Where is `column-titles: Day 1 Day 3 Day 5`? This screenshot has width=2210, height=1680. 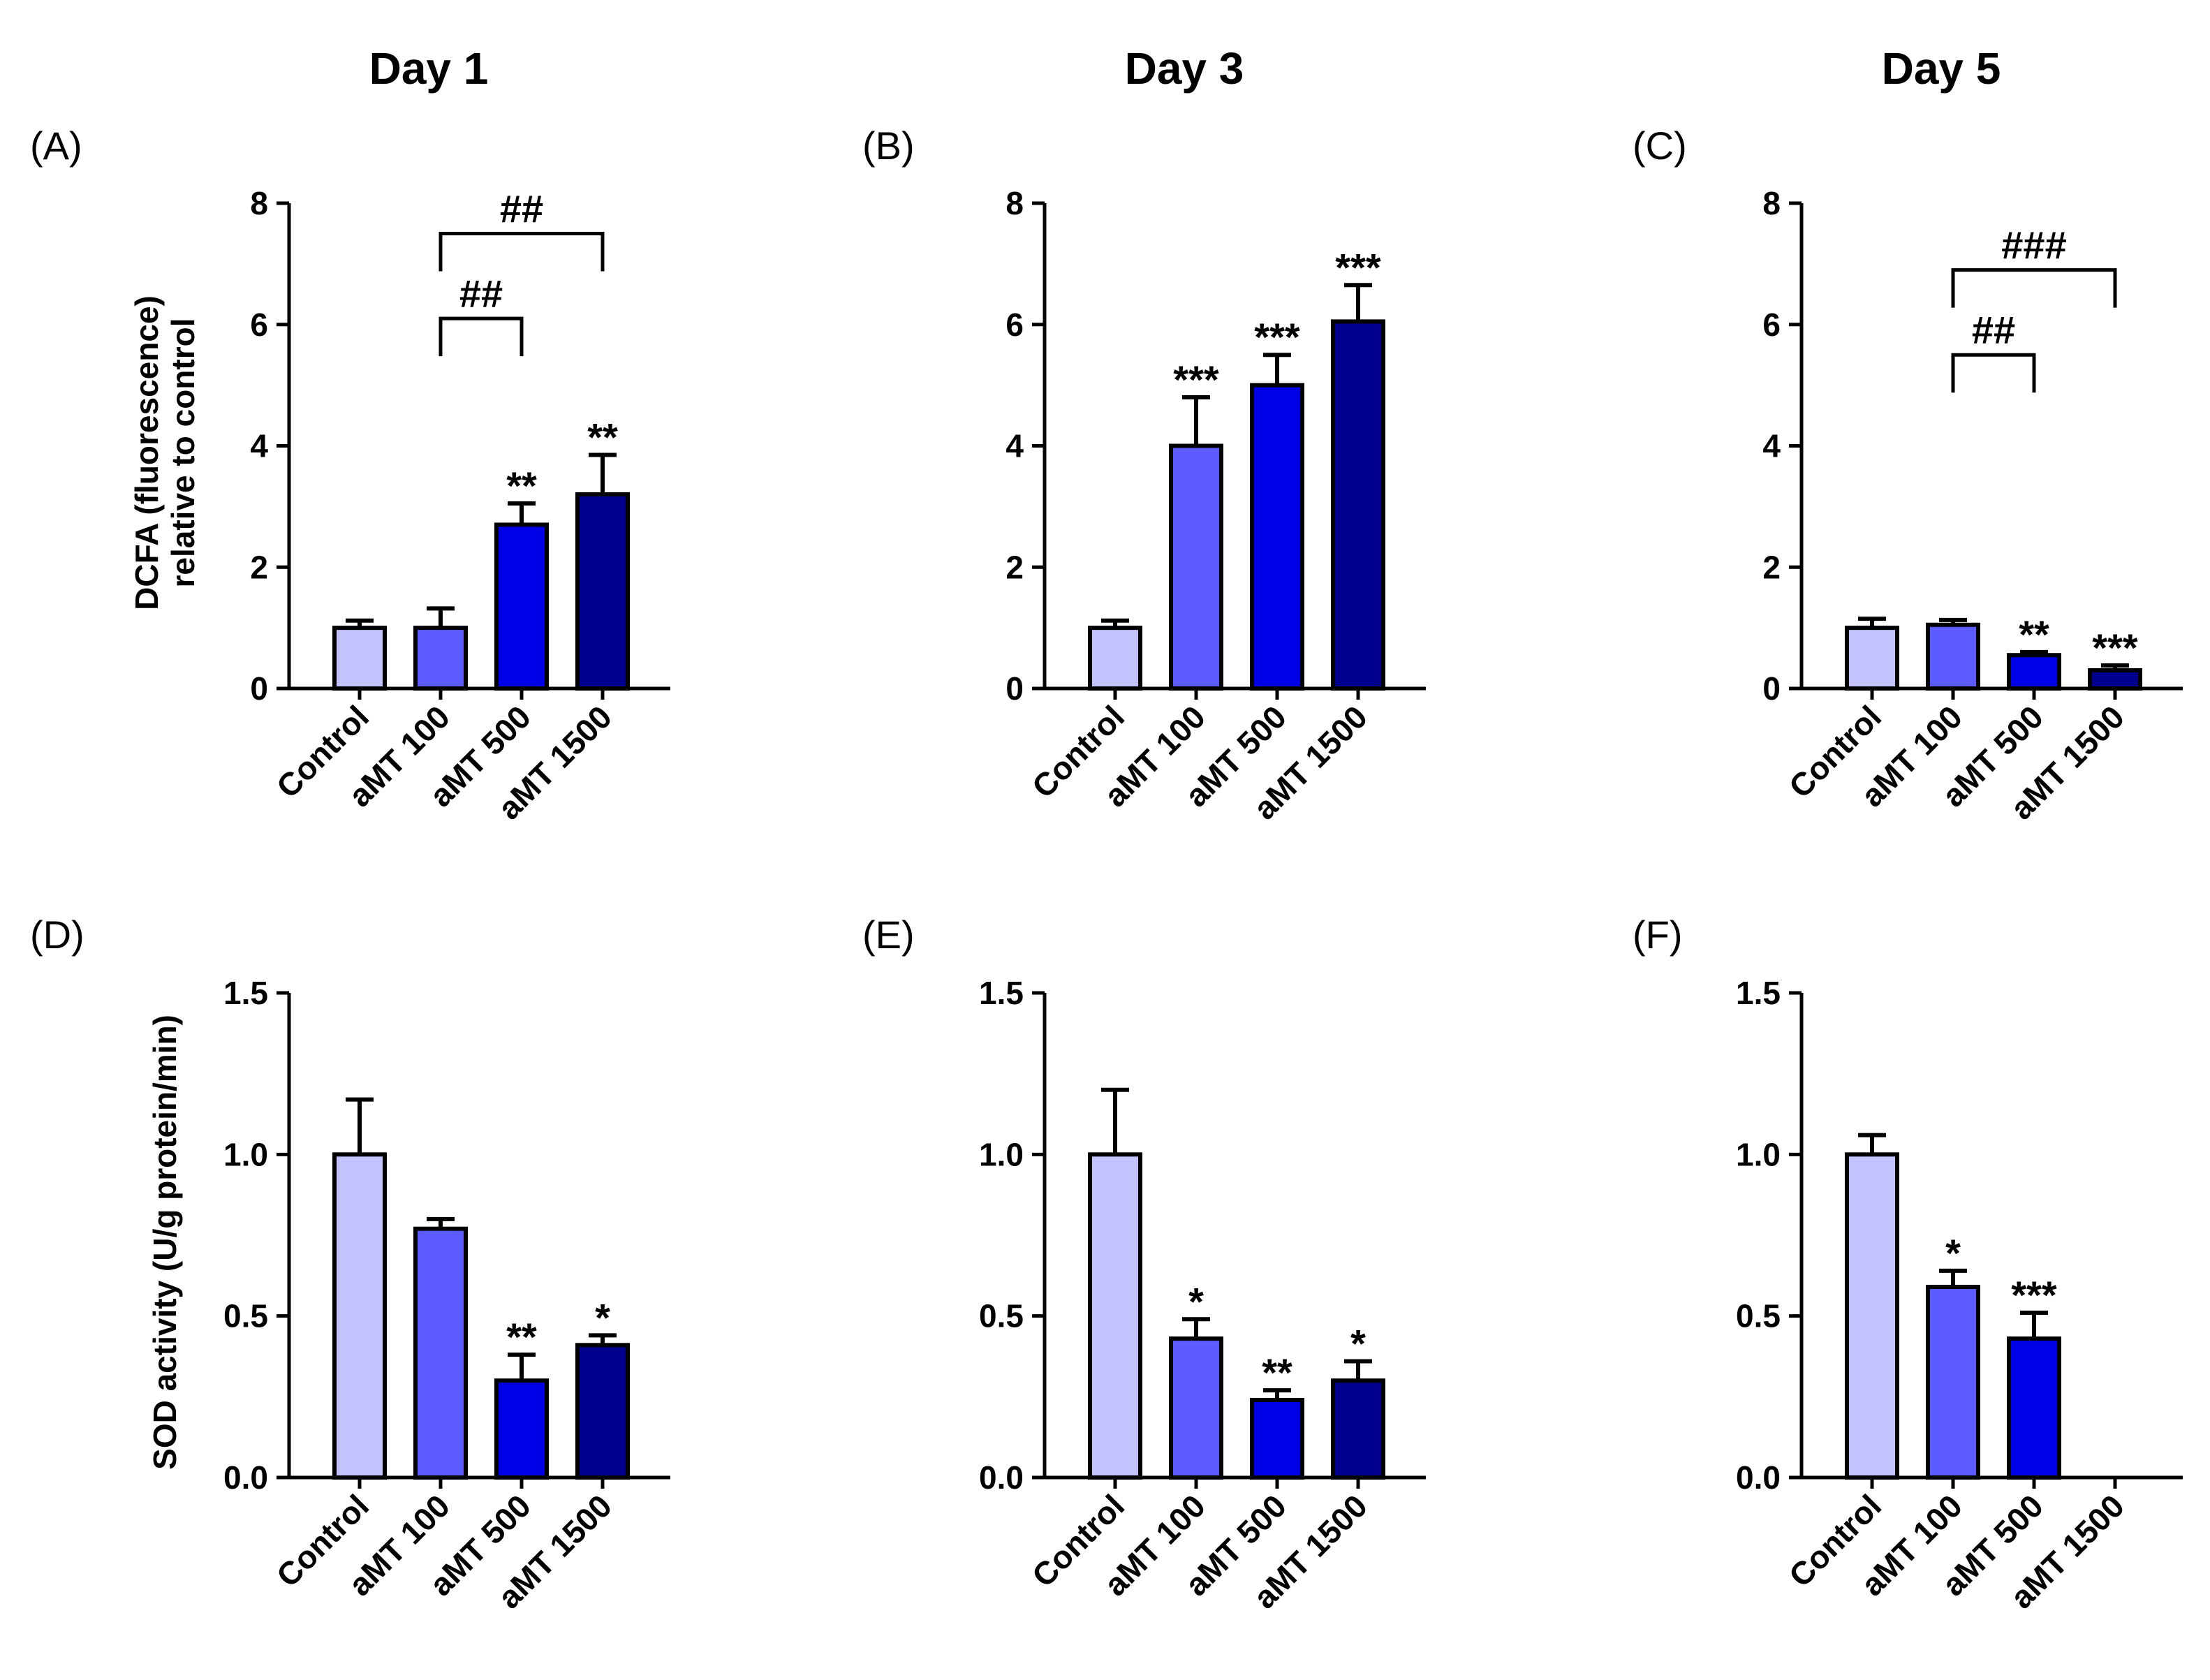 column-titles: Day 1 Day 3 Day 5 is located at coordinates (1185, 68).